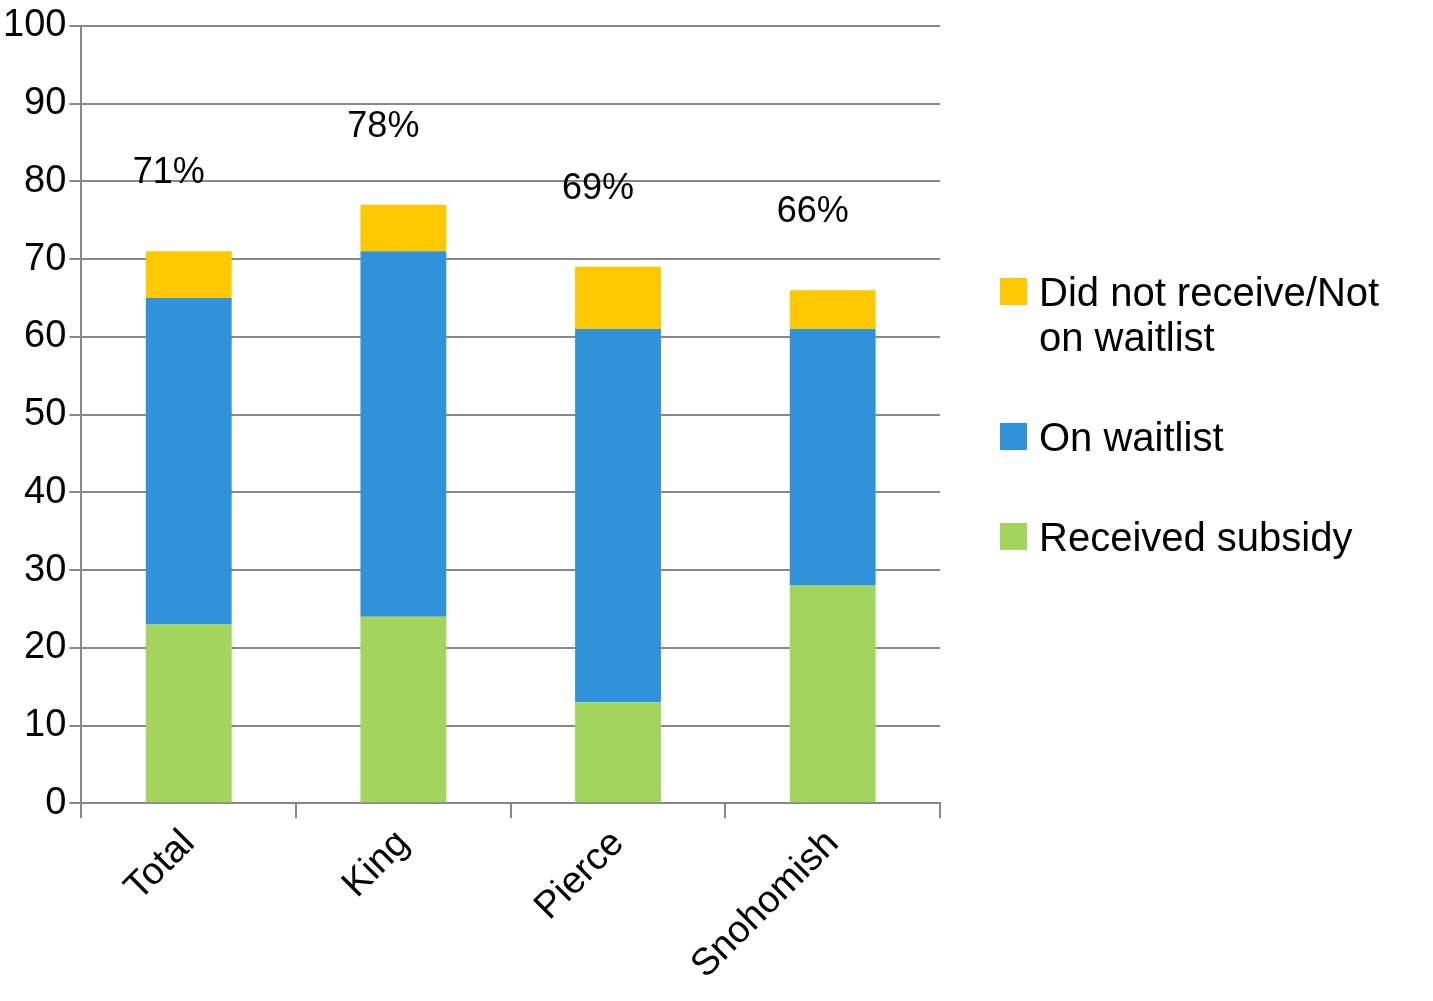 The height and width of the screenshot is (1001, 1433). Describe the element at coordinates (45, 723) in the screenshot. I see `y-tick-label: 10` at that location.